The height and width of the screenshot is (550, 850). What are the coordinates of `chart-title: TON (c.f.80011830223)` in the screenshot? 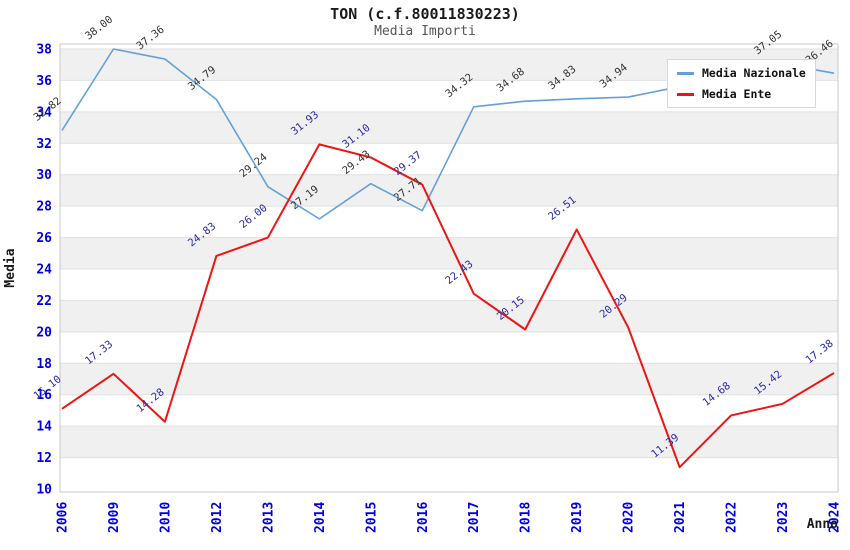 It's located at (425, 14).